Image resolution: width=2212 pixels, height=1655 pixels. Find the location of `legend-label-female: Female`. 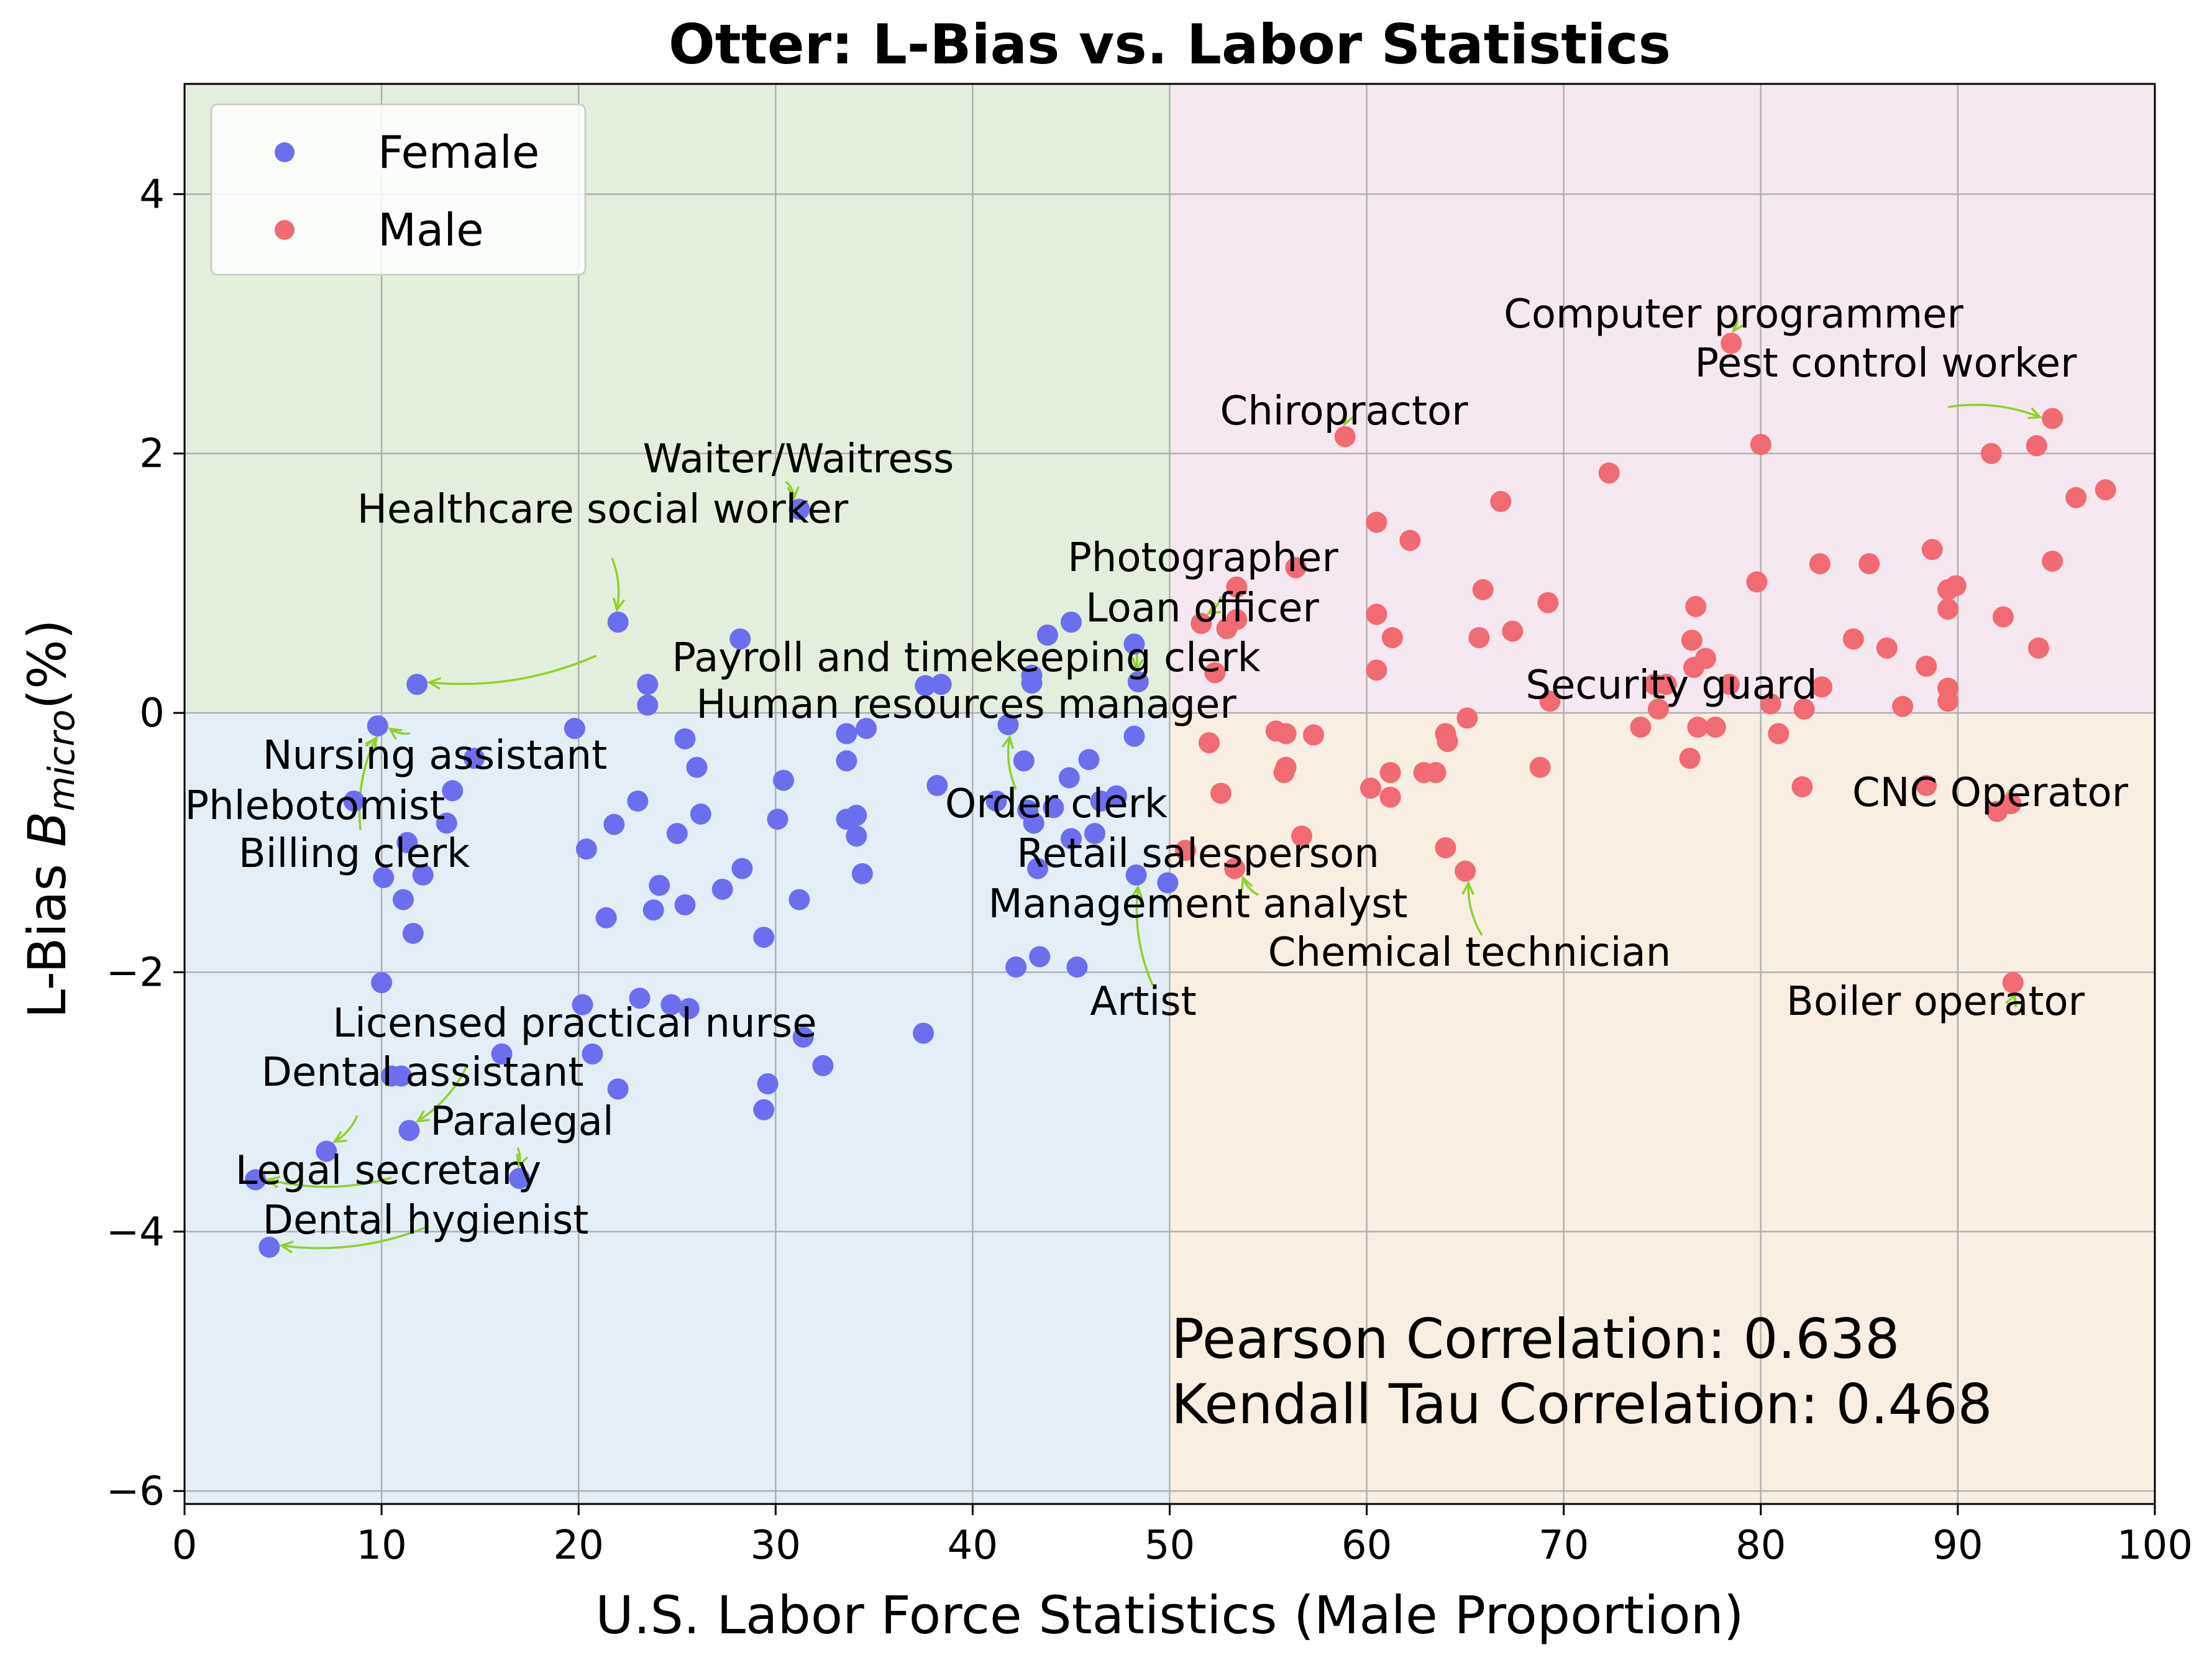

legend-label-female: Female is located at coordinates (458, 152).